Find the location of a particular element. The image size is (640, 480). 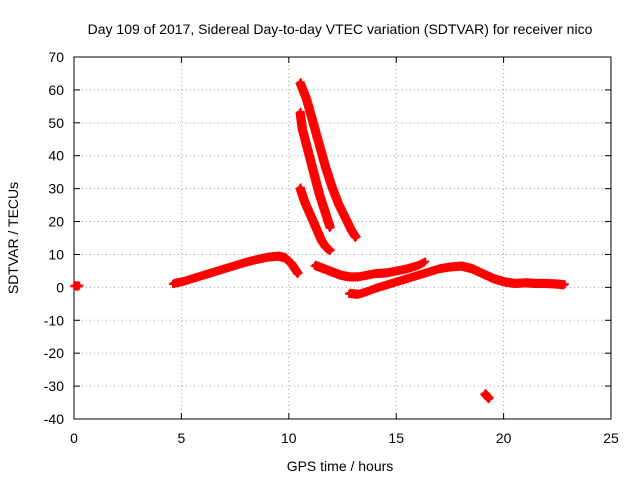

y-tick-label: 0 is located at coordinates (60, 287).